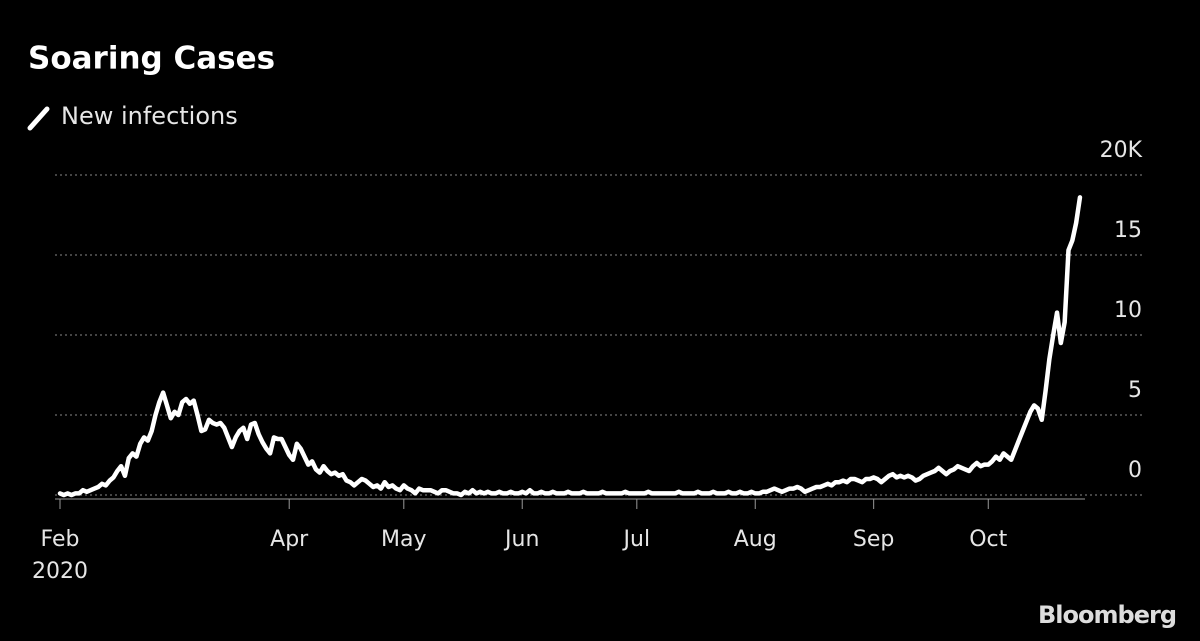 Image resolution: width=1200 pixels, height=641 pixels. Describe the element at coordinates (1128, 310) in the screenshot. I see `y-tick-label: 10` at that location.